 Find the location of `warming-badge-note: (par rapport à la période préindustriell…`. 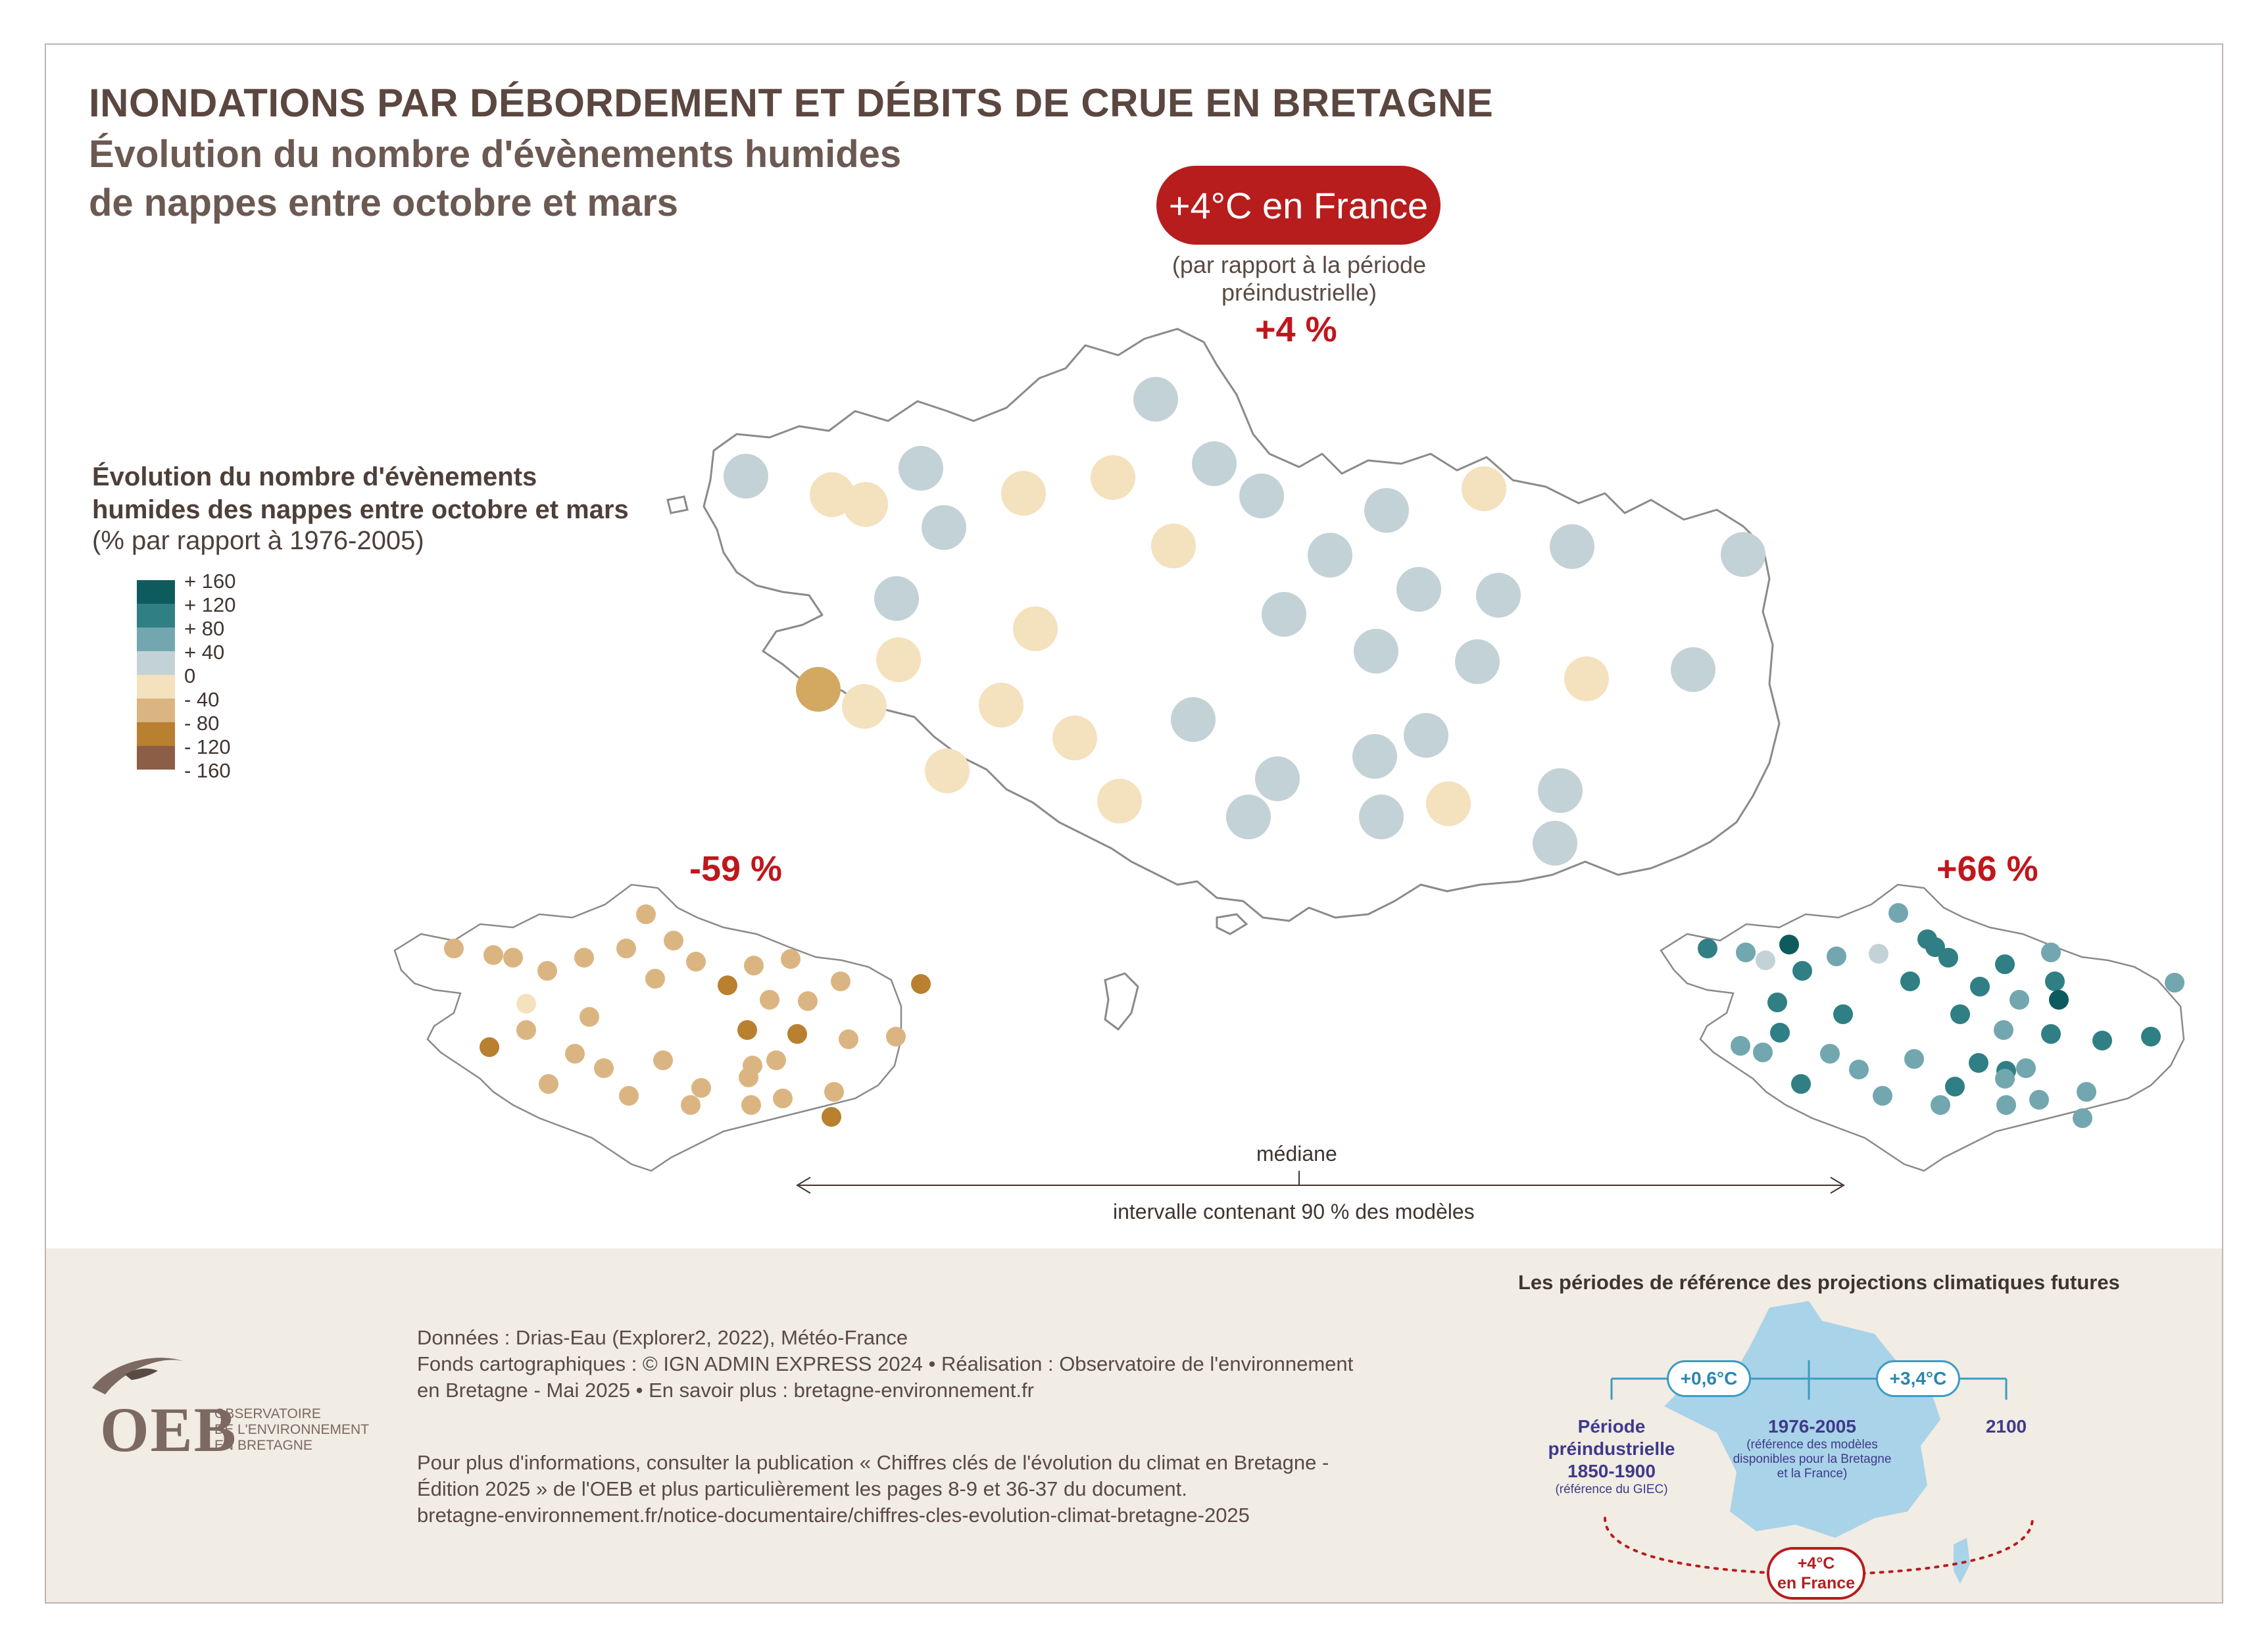

warming-badge-note: (par rapport à la période préindustriell… is located at coordinates (1299, 278).